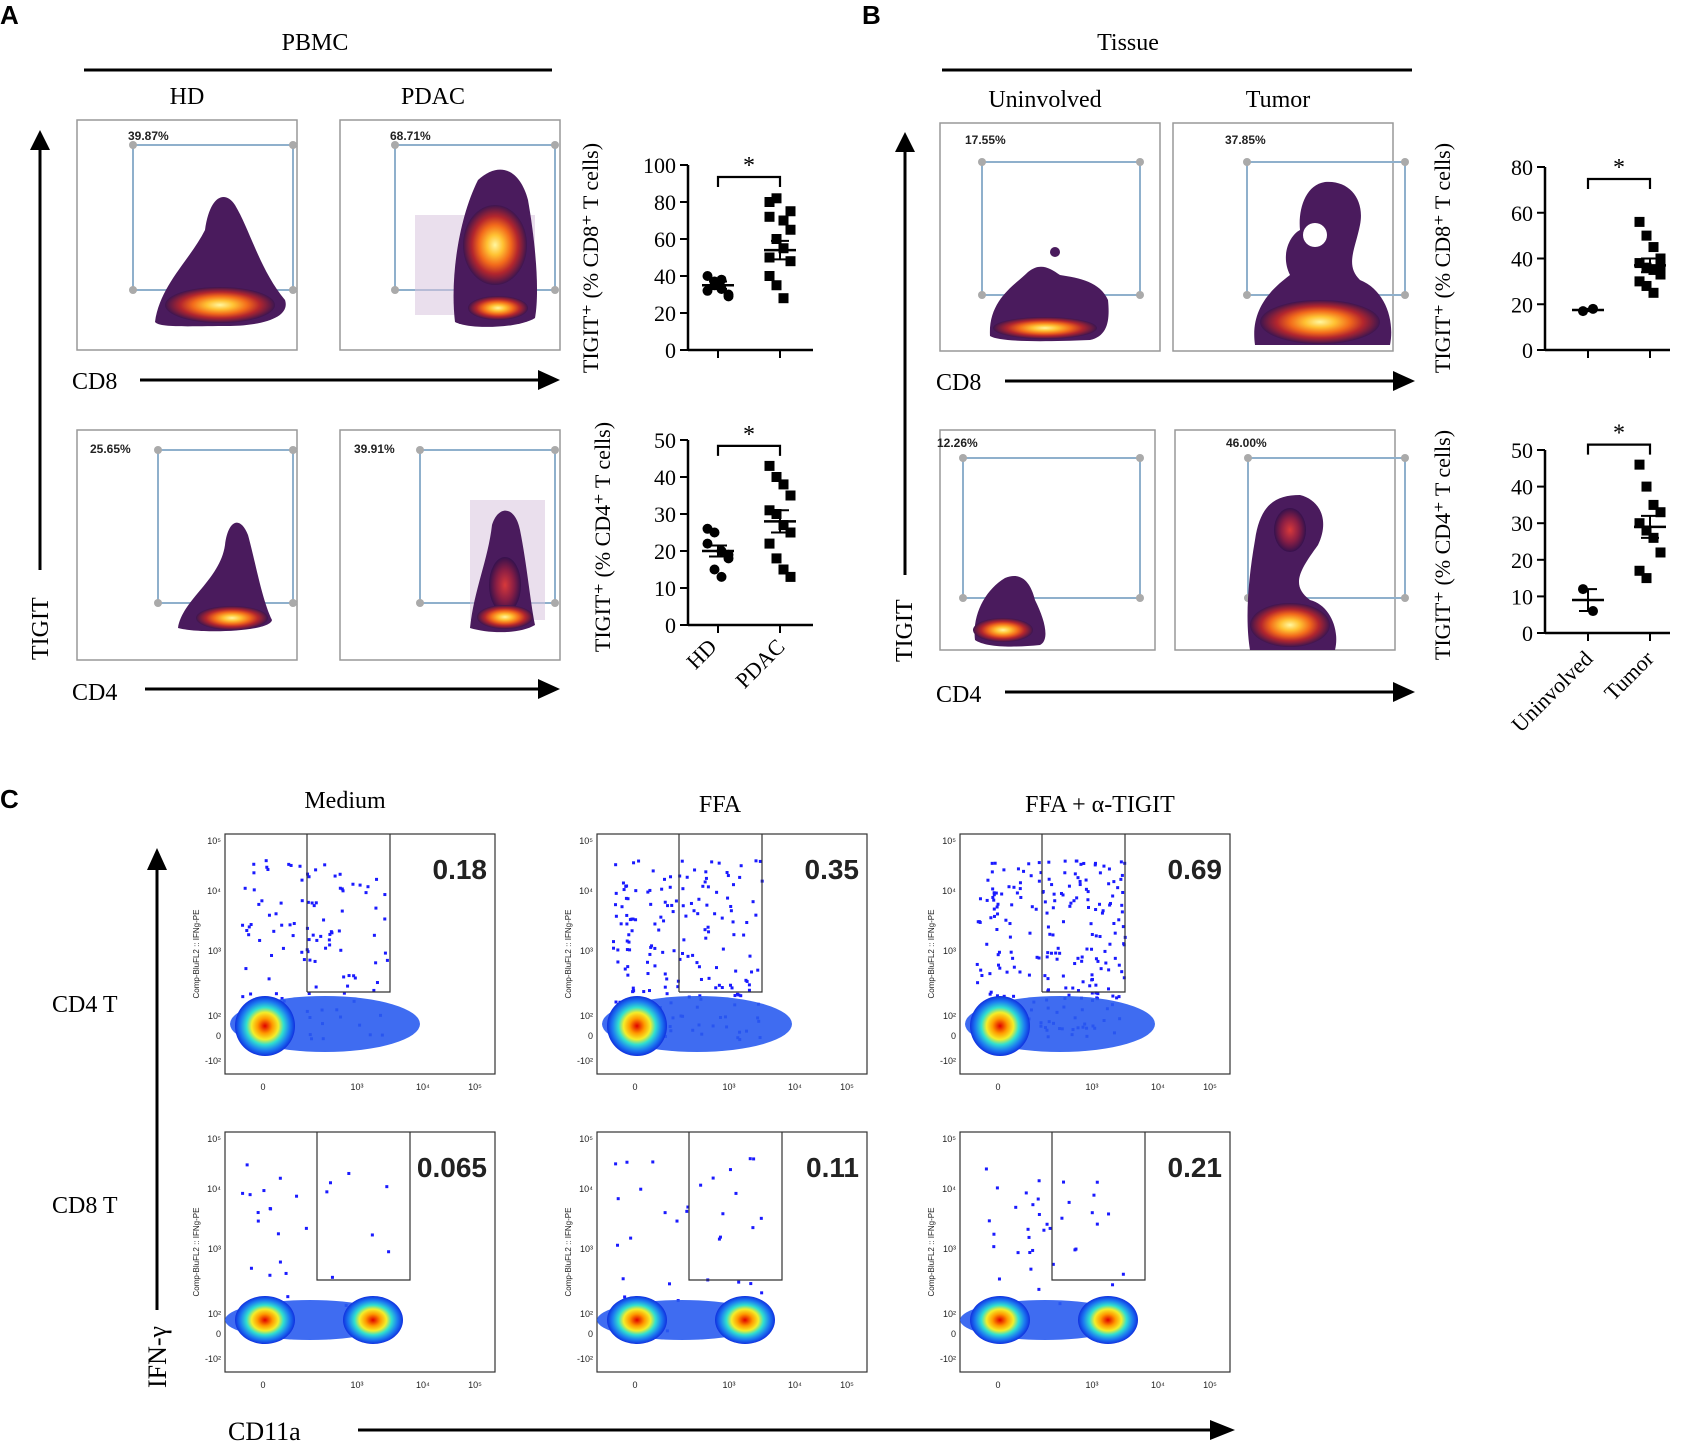 This screenshot has width=1682, height=1446. Describe the element at coordinates (1550, 540) in the screenshot. I see `dot-plot-b-cd4: 0 10 20 30 40 50 TIGIT⁺ (% CD4⁺ T cells) *` at that location.